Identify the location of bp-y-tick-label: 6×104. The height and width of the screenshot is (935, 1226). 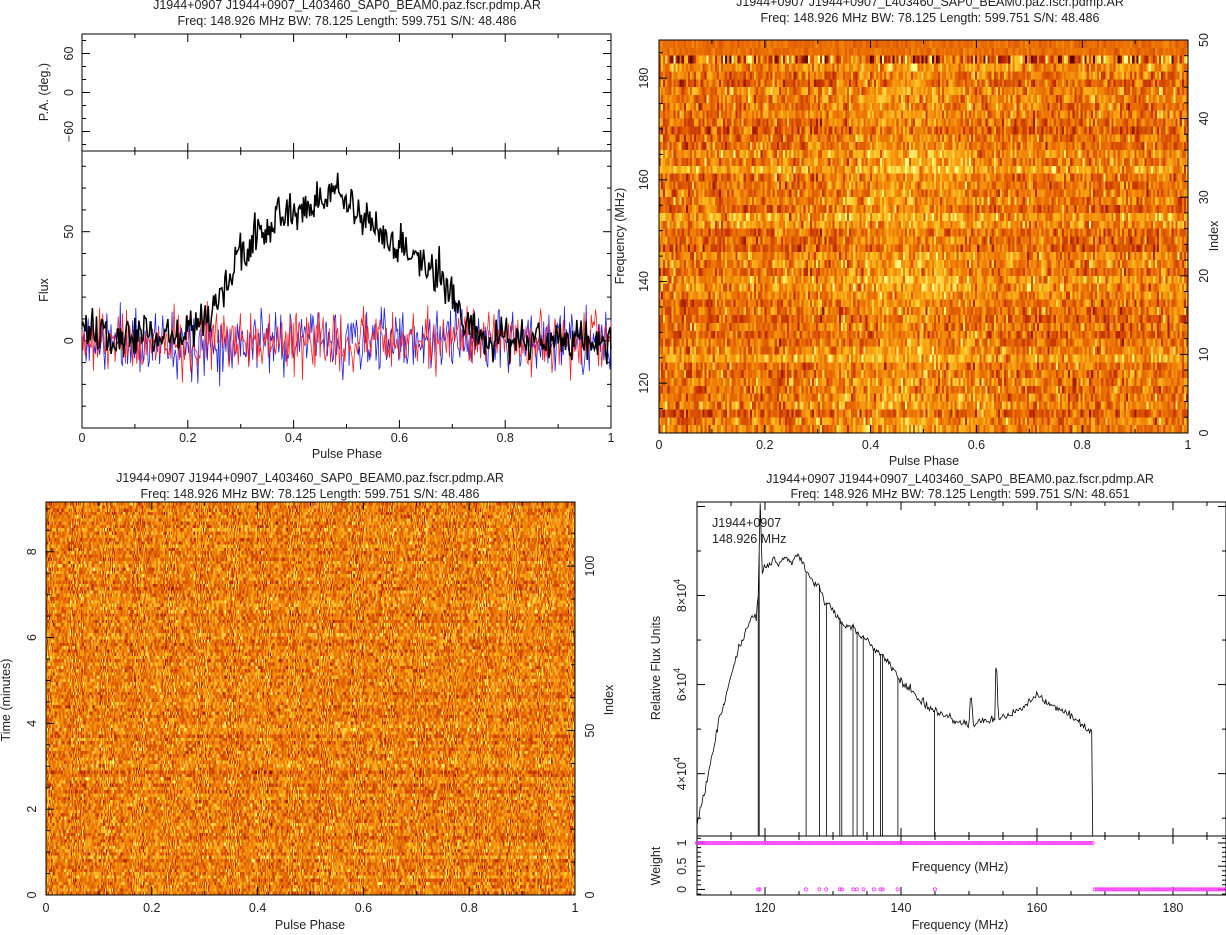
(680, 684).